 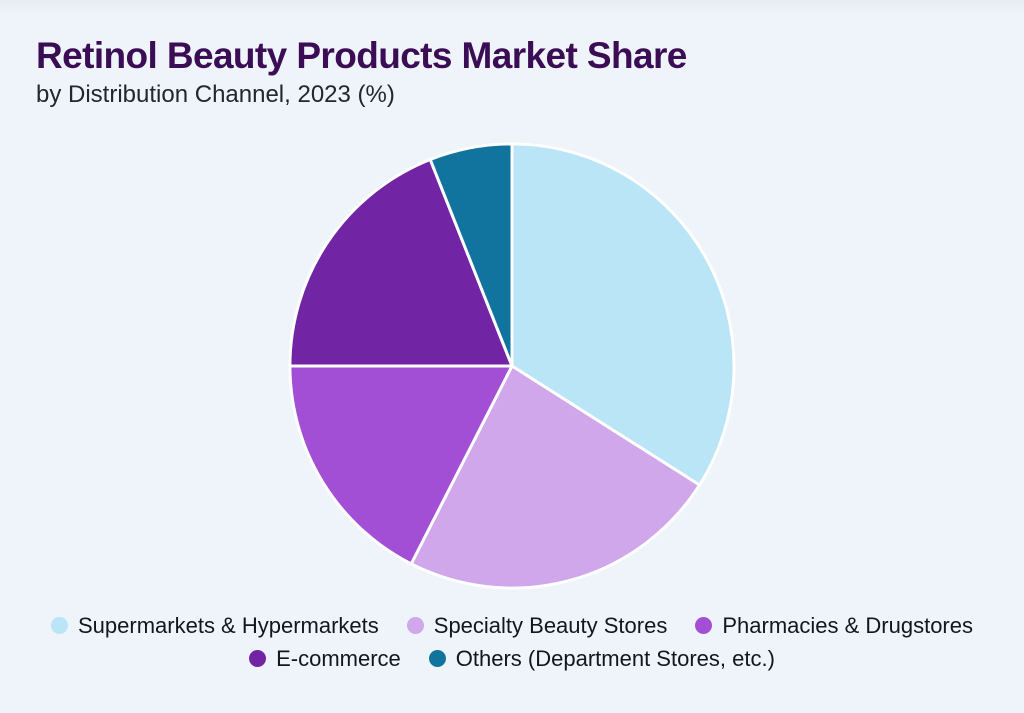 What do you see at coordinates (361, 55) in the screenshot?
I see `chart-title: Retinol Beauty Products Market Share` at bounding box center [361, 55].